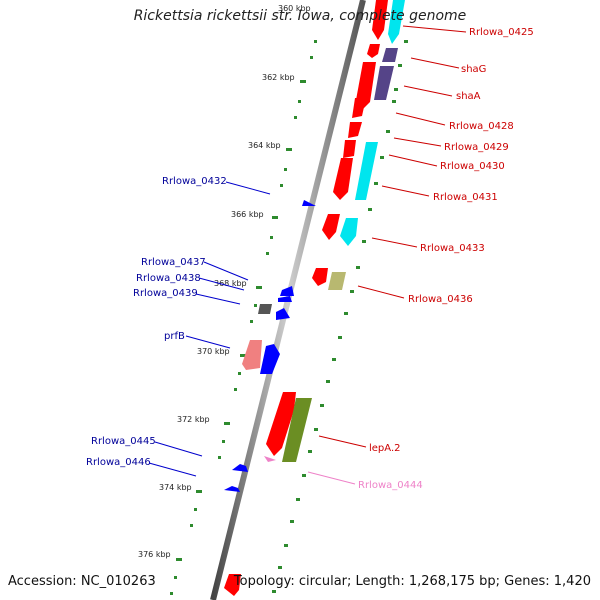  What do you see at coordinates (175, 487) in the screenshot?
I see `tick-label-374: 374 kbp` at bounding box center [175, 487].